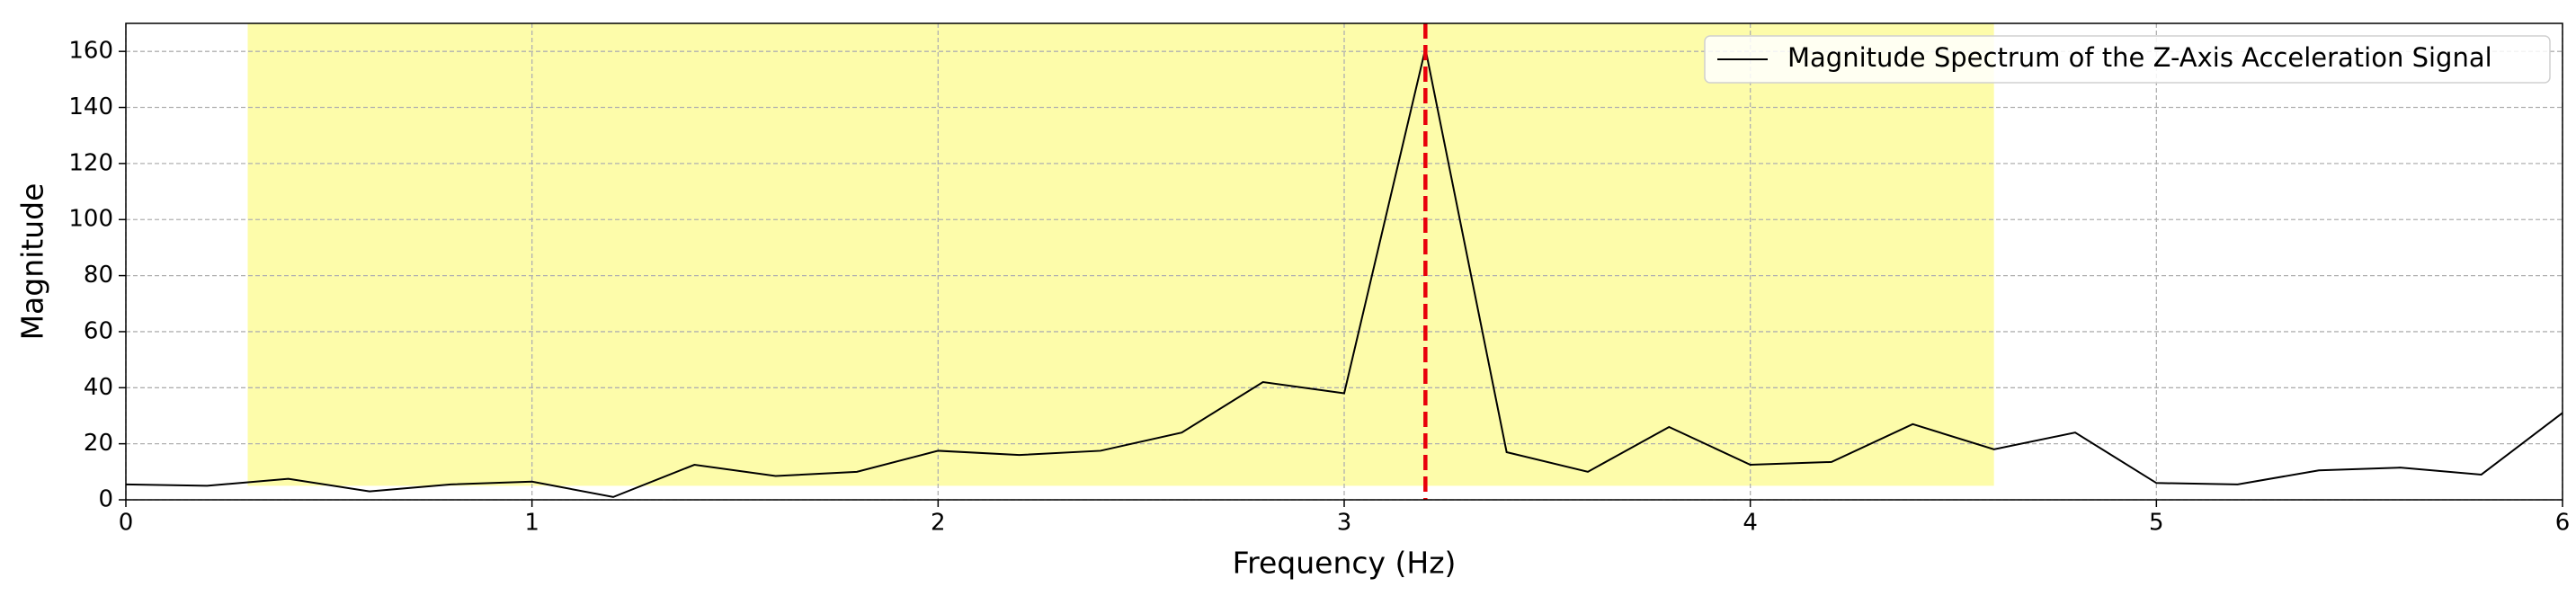 Image resolution: width=2576 pixels, height=596 pixels. What do you see at coordinates (32, 262) in the screenshot?
I see `y-axis-label: Magnitude` at bounding box center [32, 262].